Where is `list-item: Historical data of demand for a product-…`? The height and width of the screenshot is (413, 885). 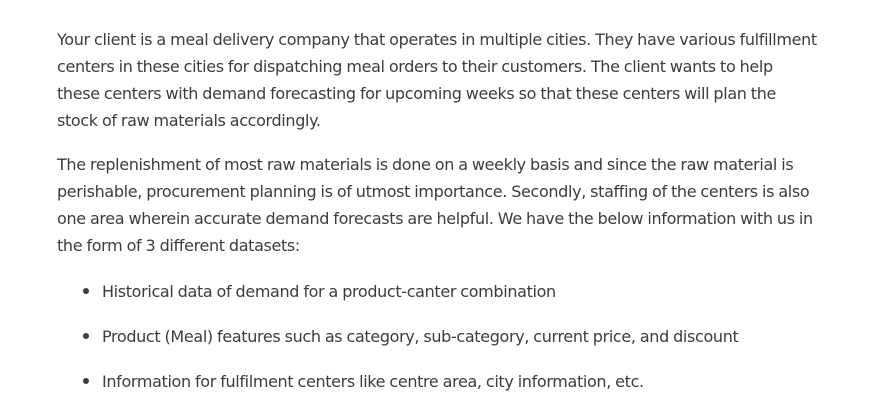 list-item: Historical data of demand for a product-… is located at coordinates (460, 291).